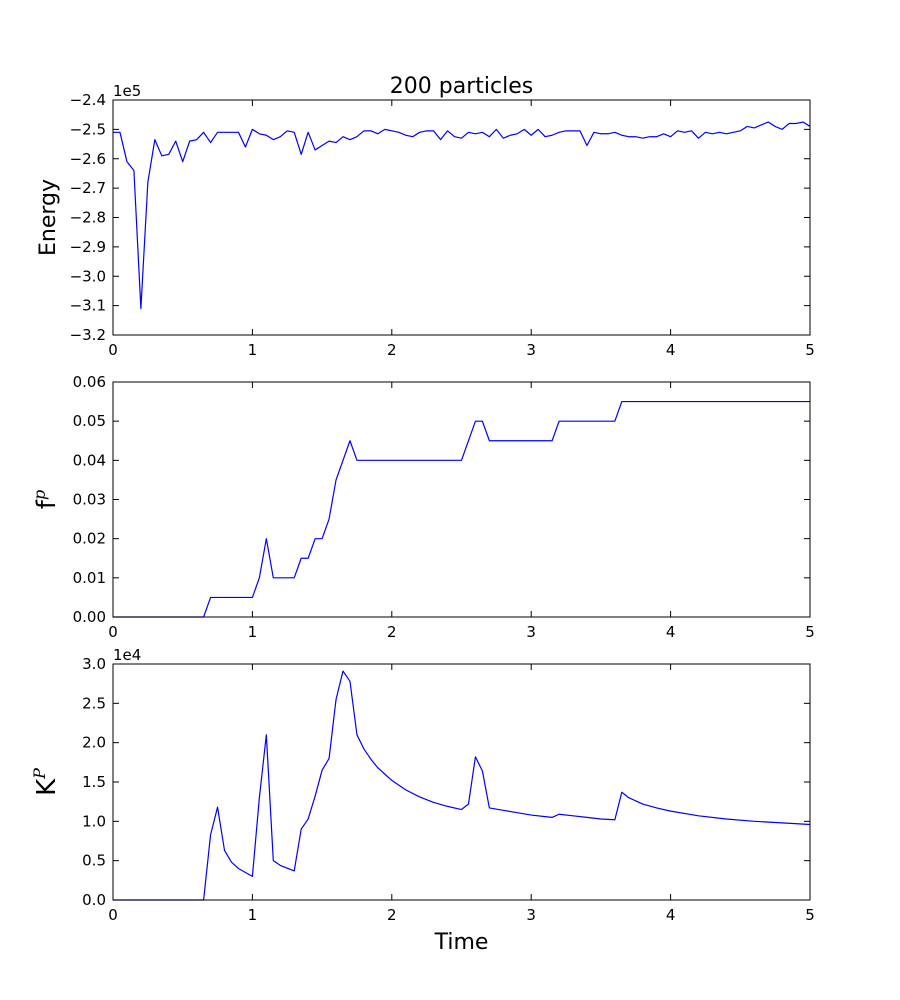 This screenshot has height=1000, width=900. What do you see at coordinates (88, 100) in the screenshot?
I see `y-tick-label: −2.4` at bounding box center [88, 100].